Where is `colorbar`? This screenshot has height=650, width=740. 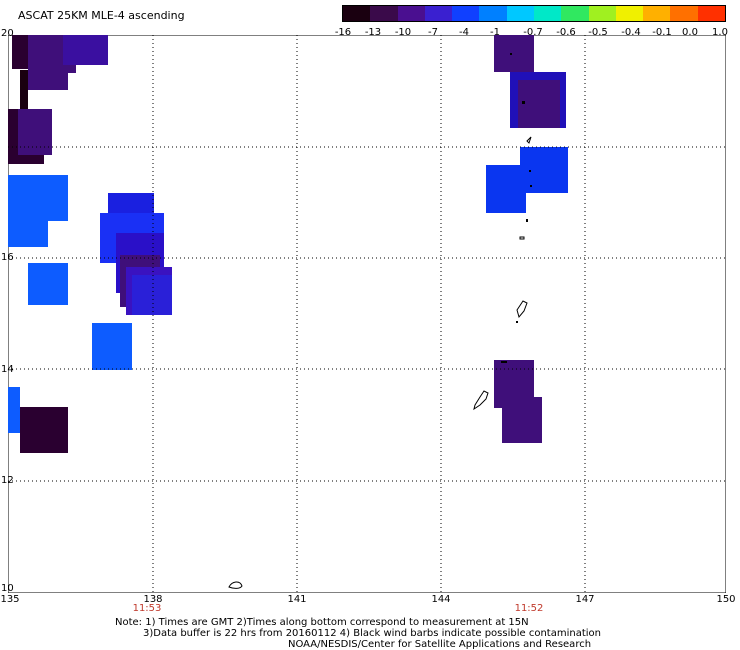 colorbar is located at coordinates (534, 13).